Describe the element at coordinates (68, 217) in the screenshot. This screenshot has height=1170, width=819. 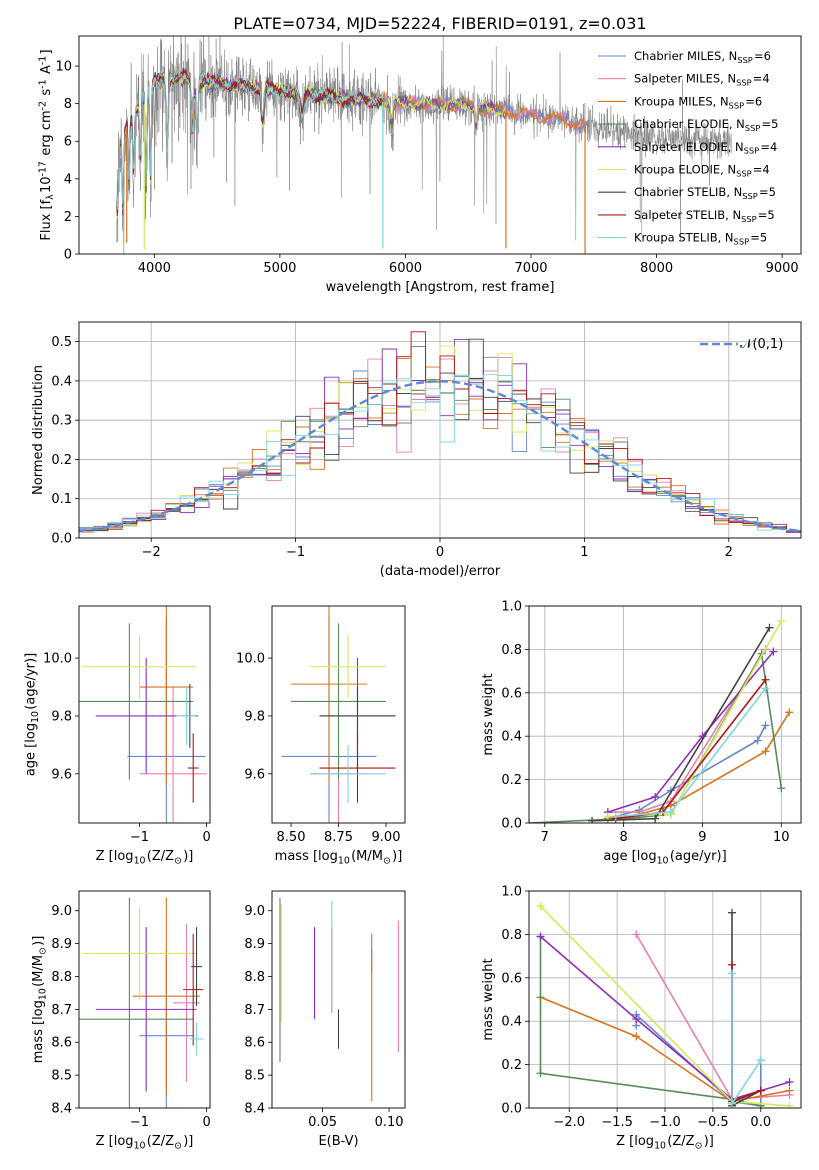
I see `spectrum-ytick-label: 2` at that location.